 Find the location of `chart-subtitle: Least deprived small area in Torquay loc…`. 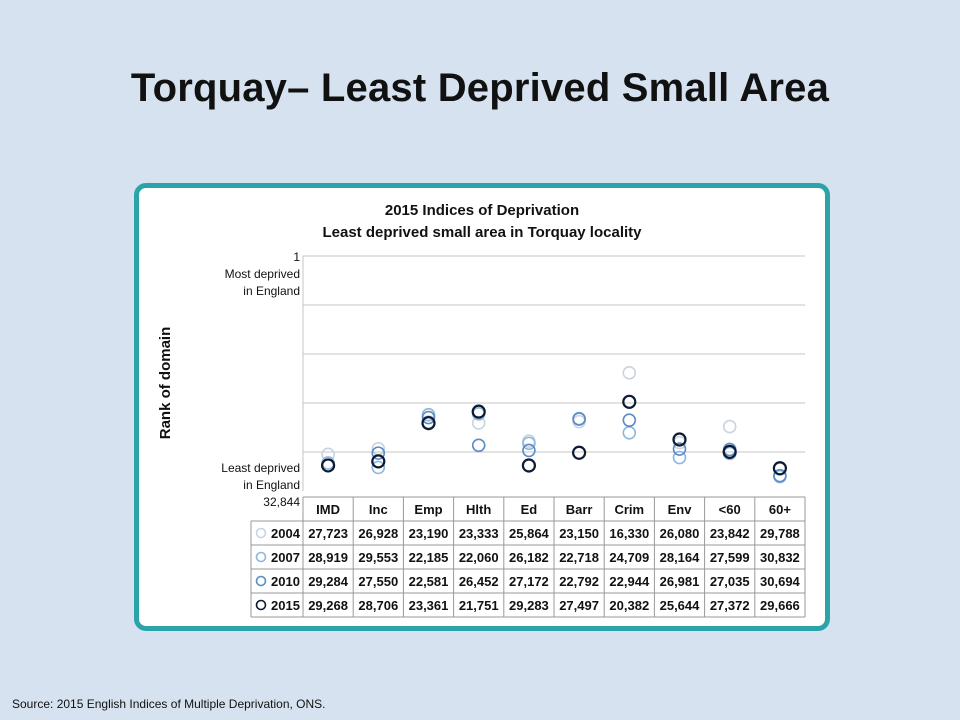

chart-subtitle: Least deprived small area in Torquay loc… is located at coordinates (482, 232).